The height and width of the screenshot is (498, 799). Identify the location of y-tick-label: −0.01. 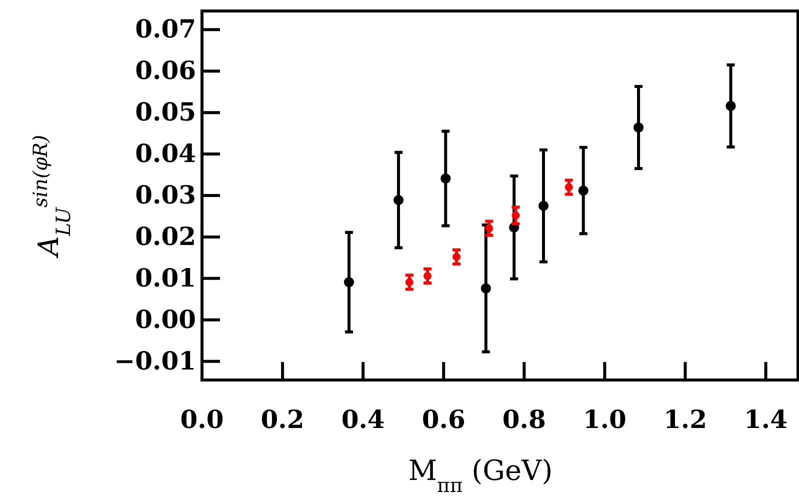
(155, 361).